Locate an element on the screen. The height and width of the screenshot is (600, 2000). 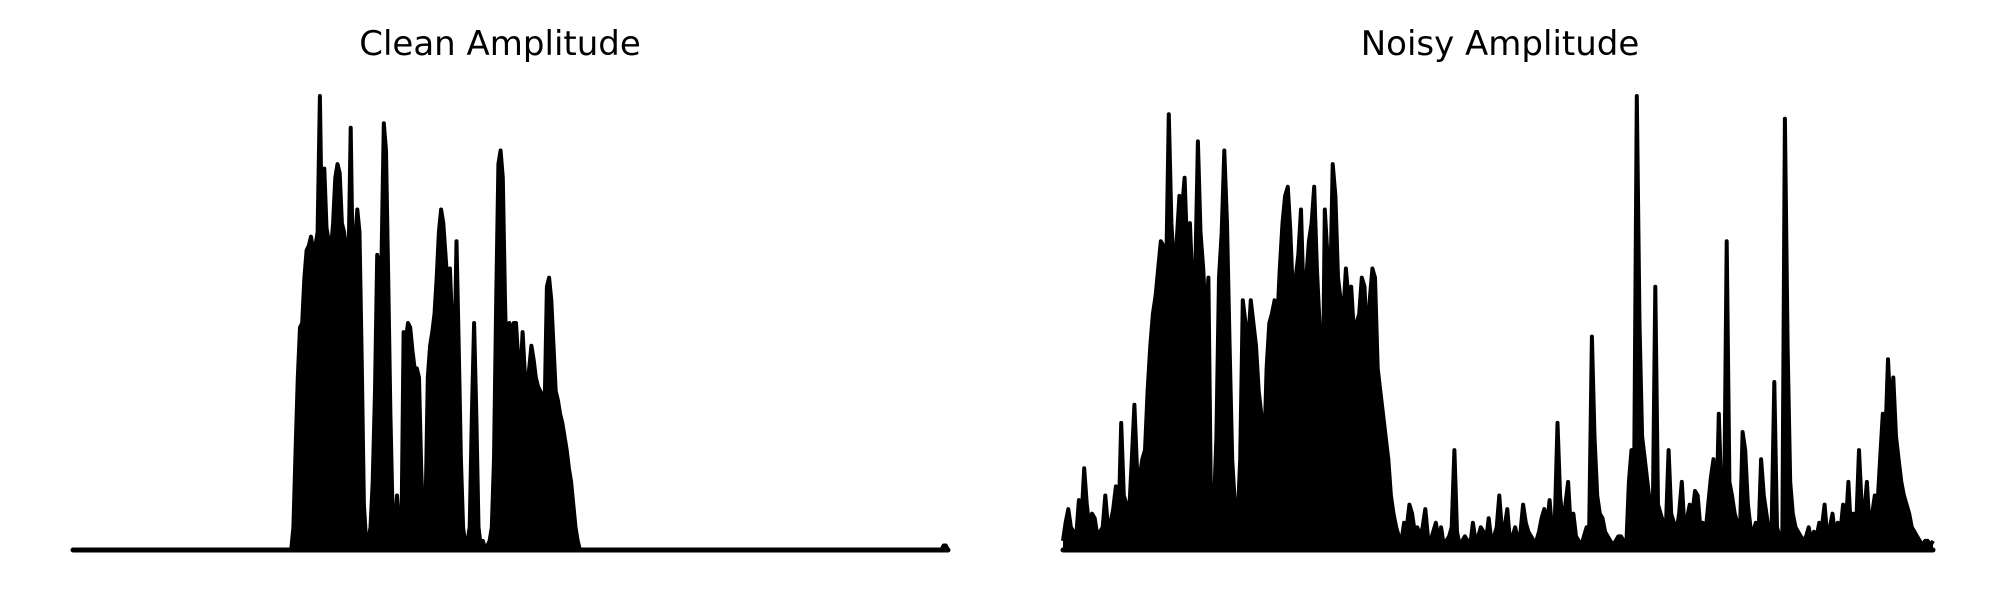
chart-title: Noisy Amplitude is located at coordinates (1500, 44).